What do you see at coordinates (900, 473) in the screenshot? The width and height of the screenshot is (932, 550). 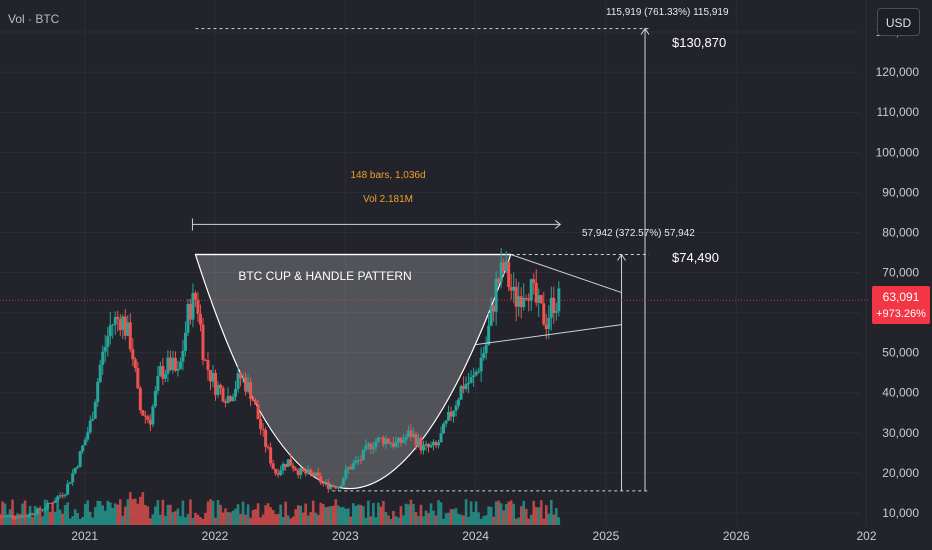 I see `y-tick-label: 20,000` at bounding box center [900, 473].